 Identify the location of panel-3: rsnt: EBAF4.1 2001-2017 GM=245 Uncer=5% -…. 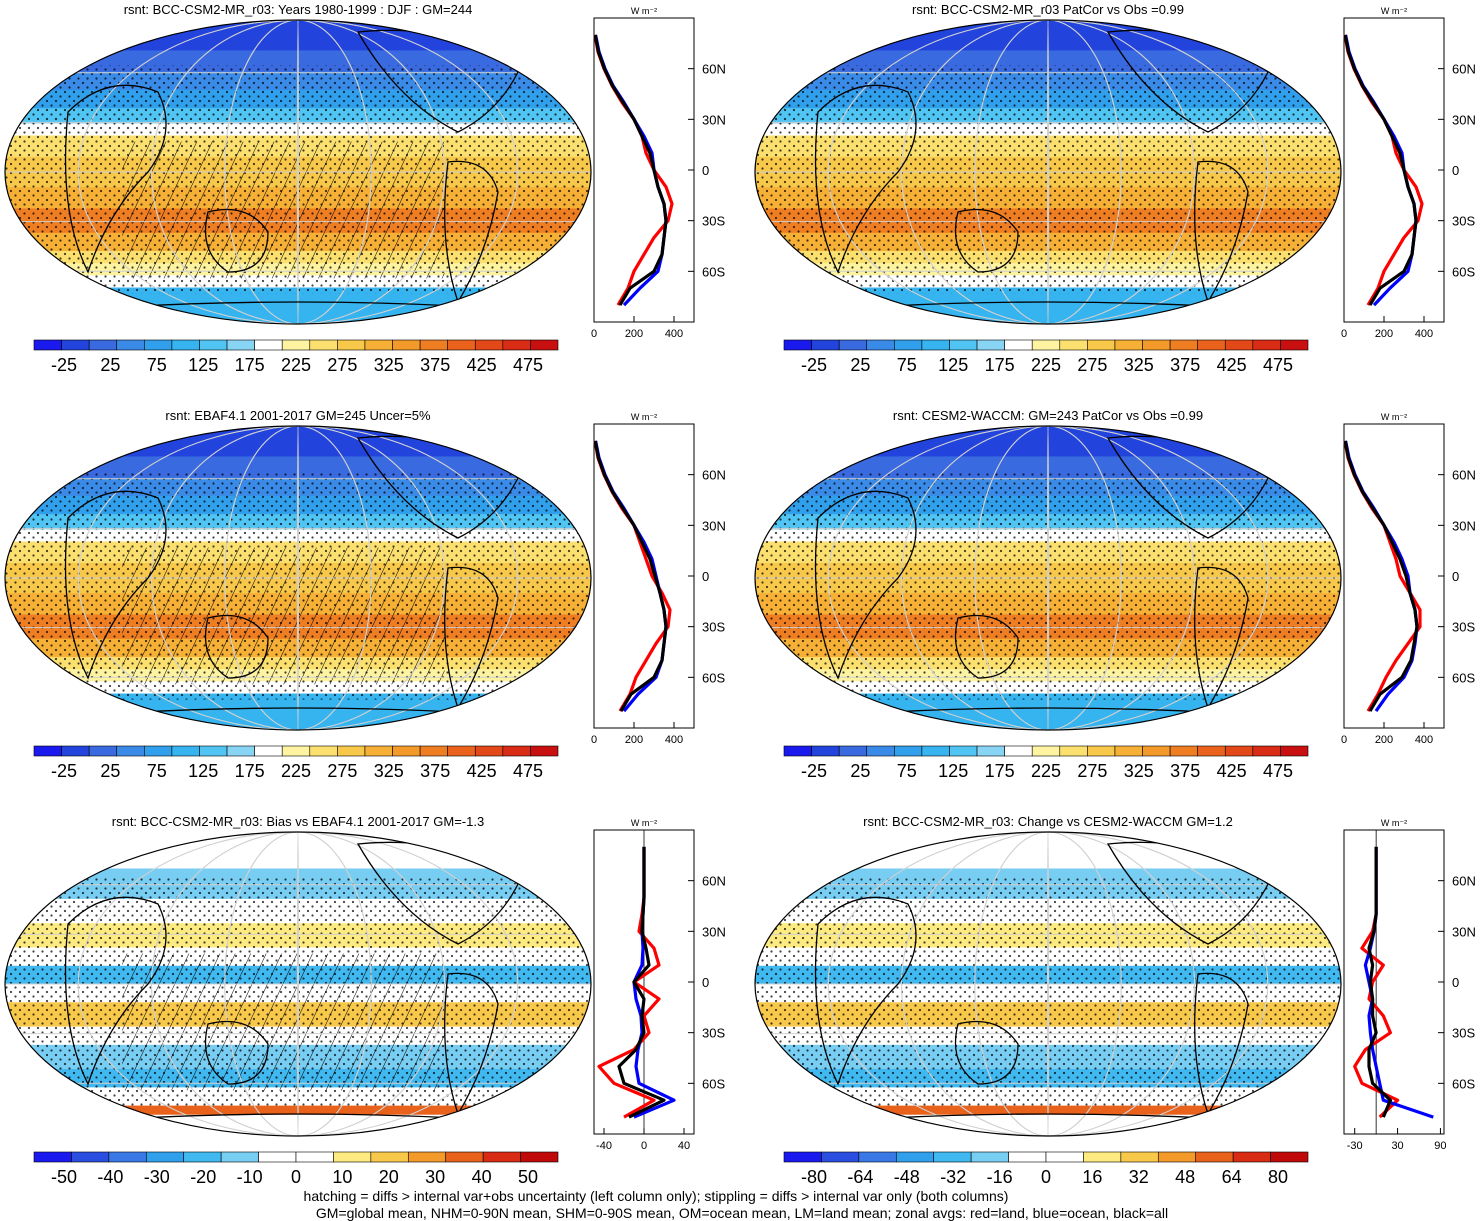
(365, 594).